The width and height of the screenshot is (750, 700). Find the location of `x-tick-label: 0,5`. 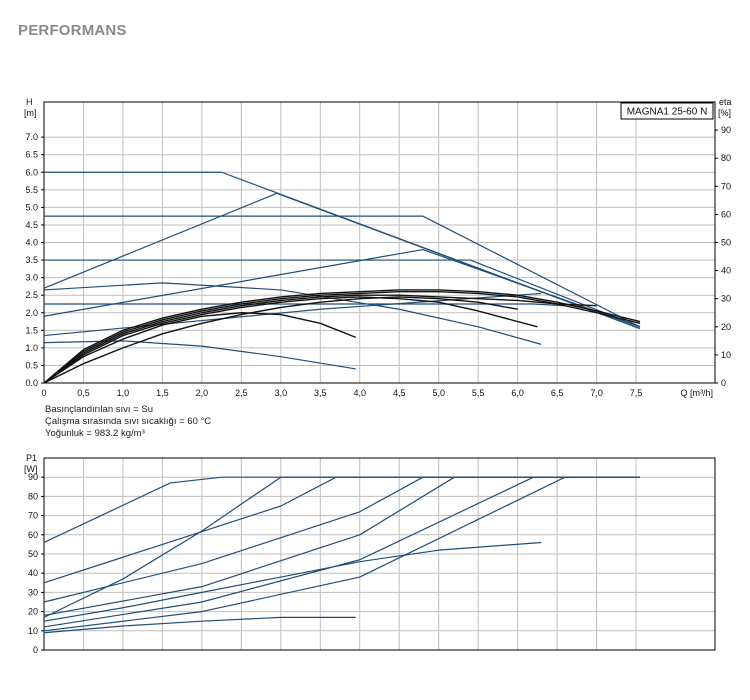

x-tick-label: 0,5 is located at coordinates (83, 393).